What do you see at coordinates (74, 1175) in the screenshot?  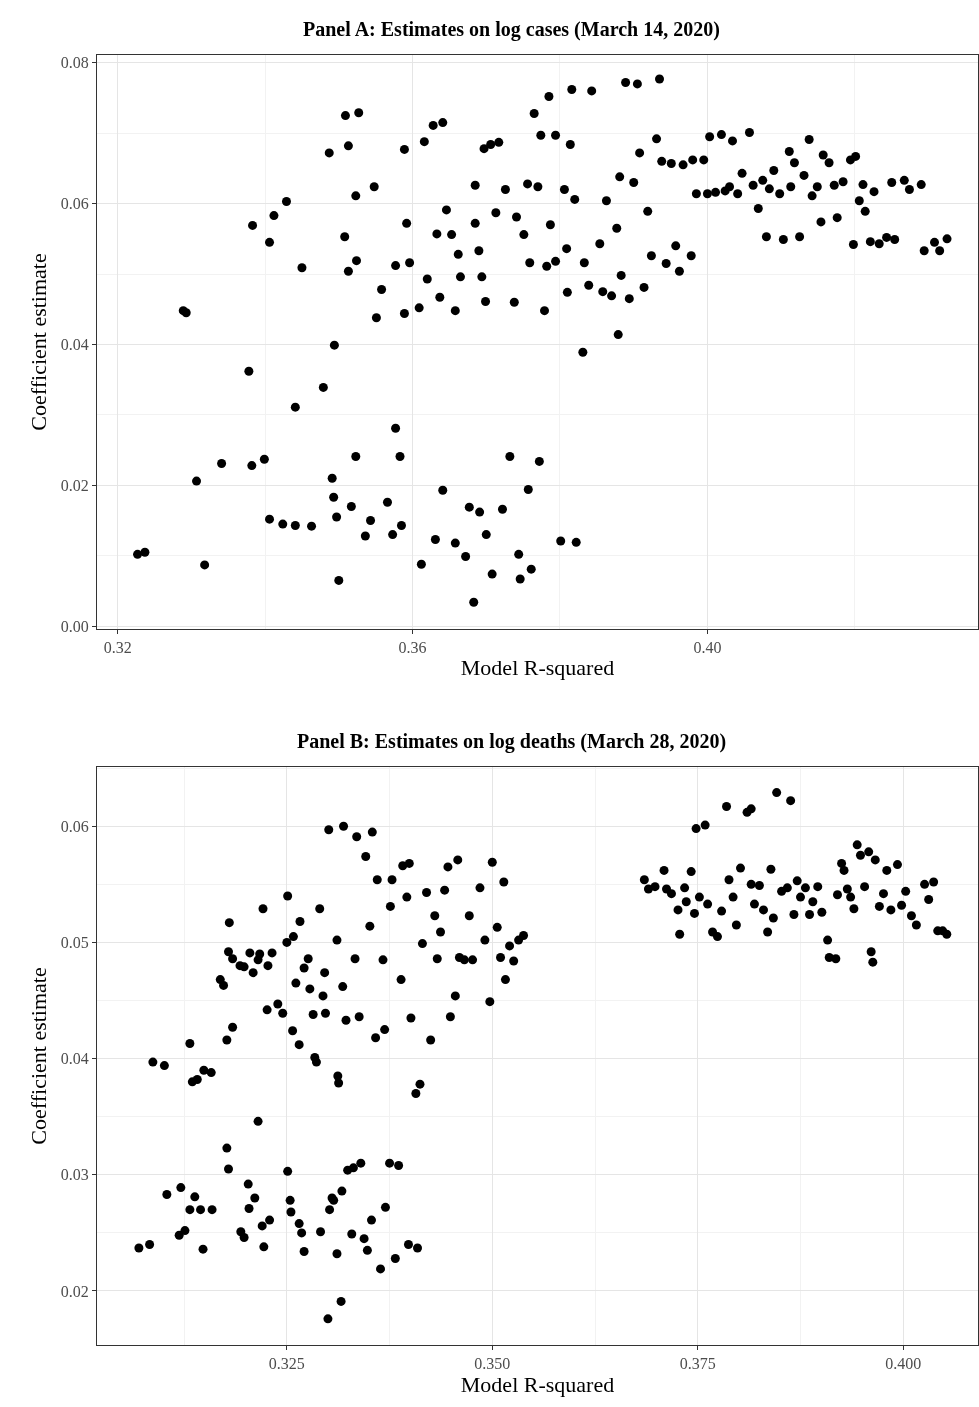 I see `y-tick-label: 0.03` at bounding box center [74, 1175].